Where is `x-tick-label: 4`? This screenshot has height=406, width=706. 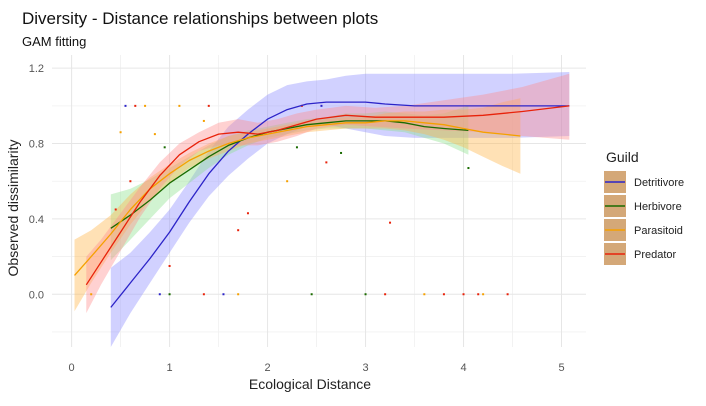
x-tick-label: 4 is located at coordinates (463, 368).